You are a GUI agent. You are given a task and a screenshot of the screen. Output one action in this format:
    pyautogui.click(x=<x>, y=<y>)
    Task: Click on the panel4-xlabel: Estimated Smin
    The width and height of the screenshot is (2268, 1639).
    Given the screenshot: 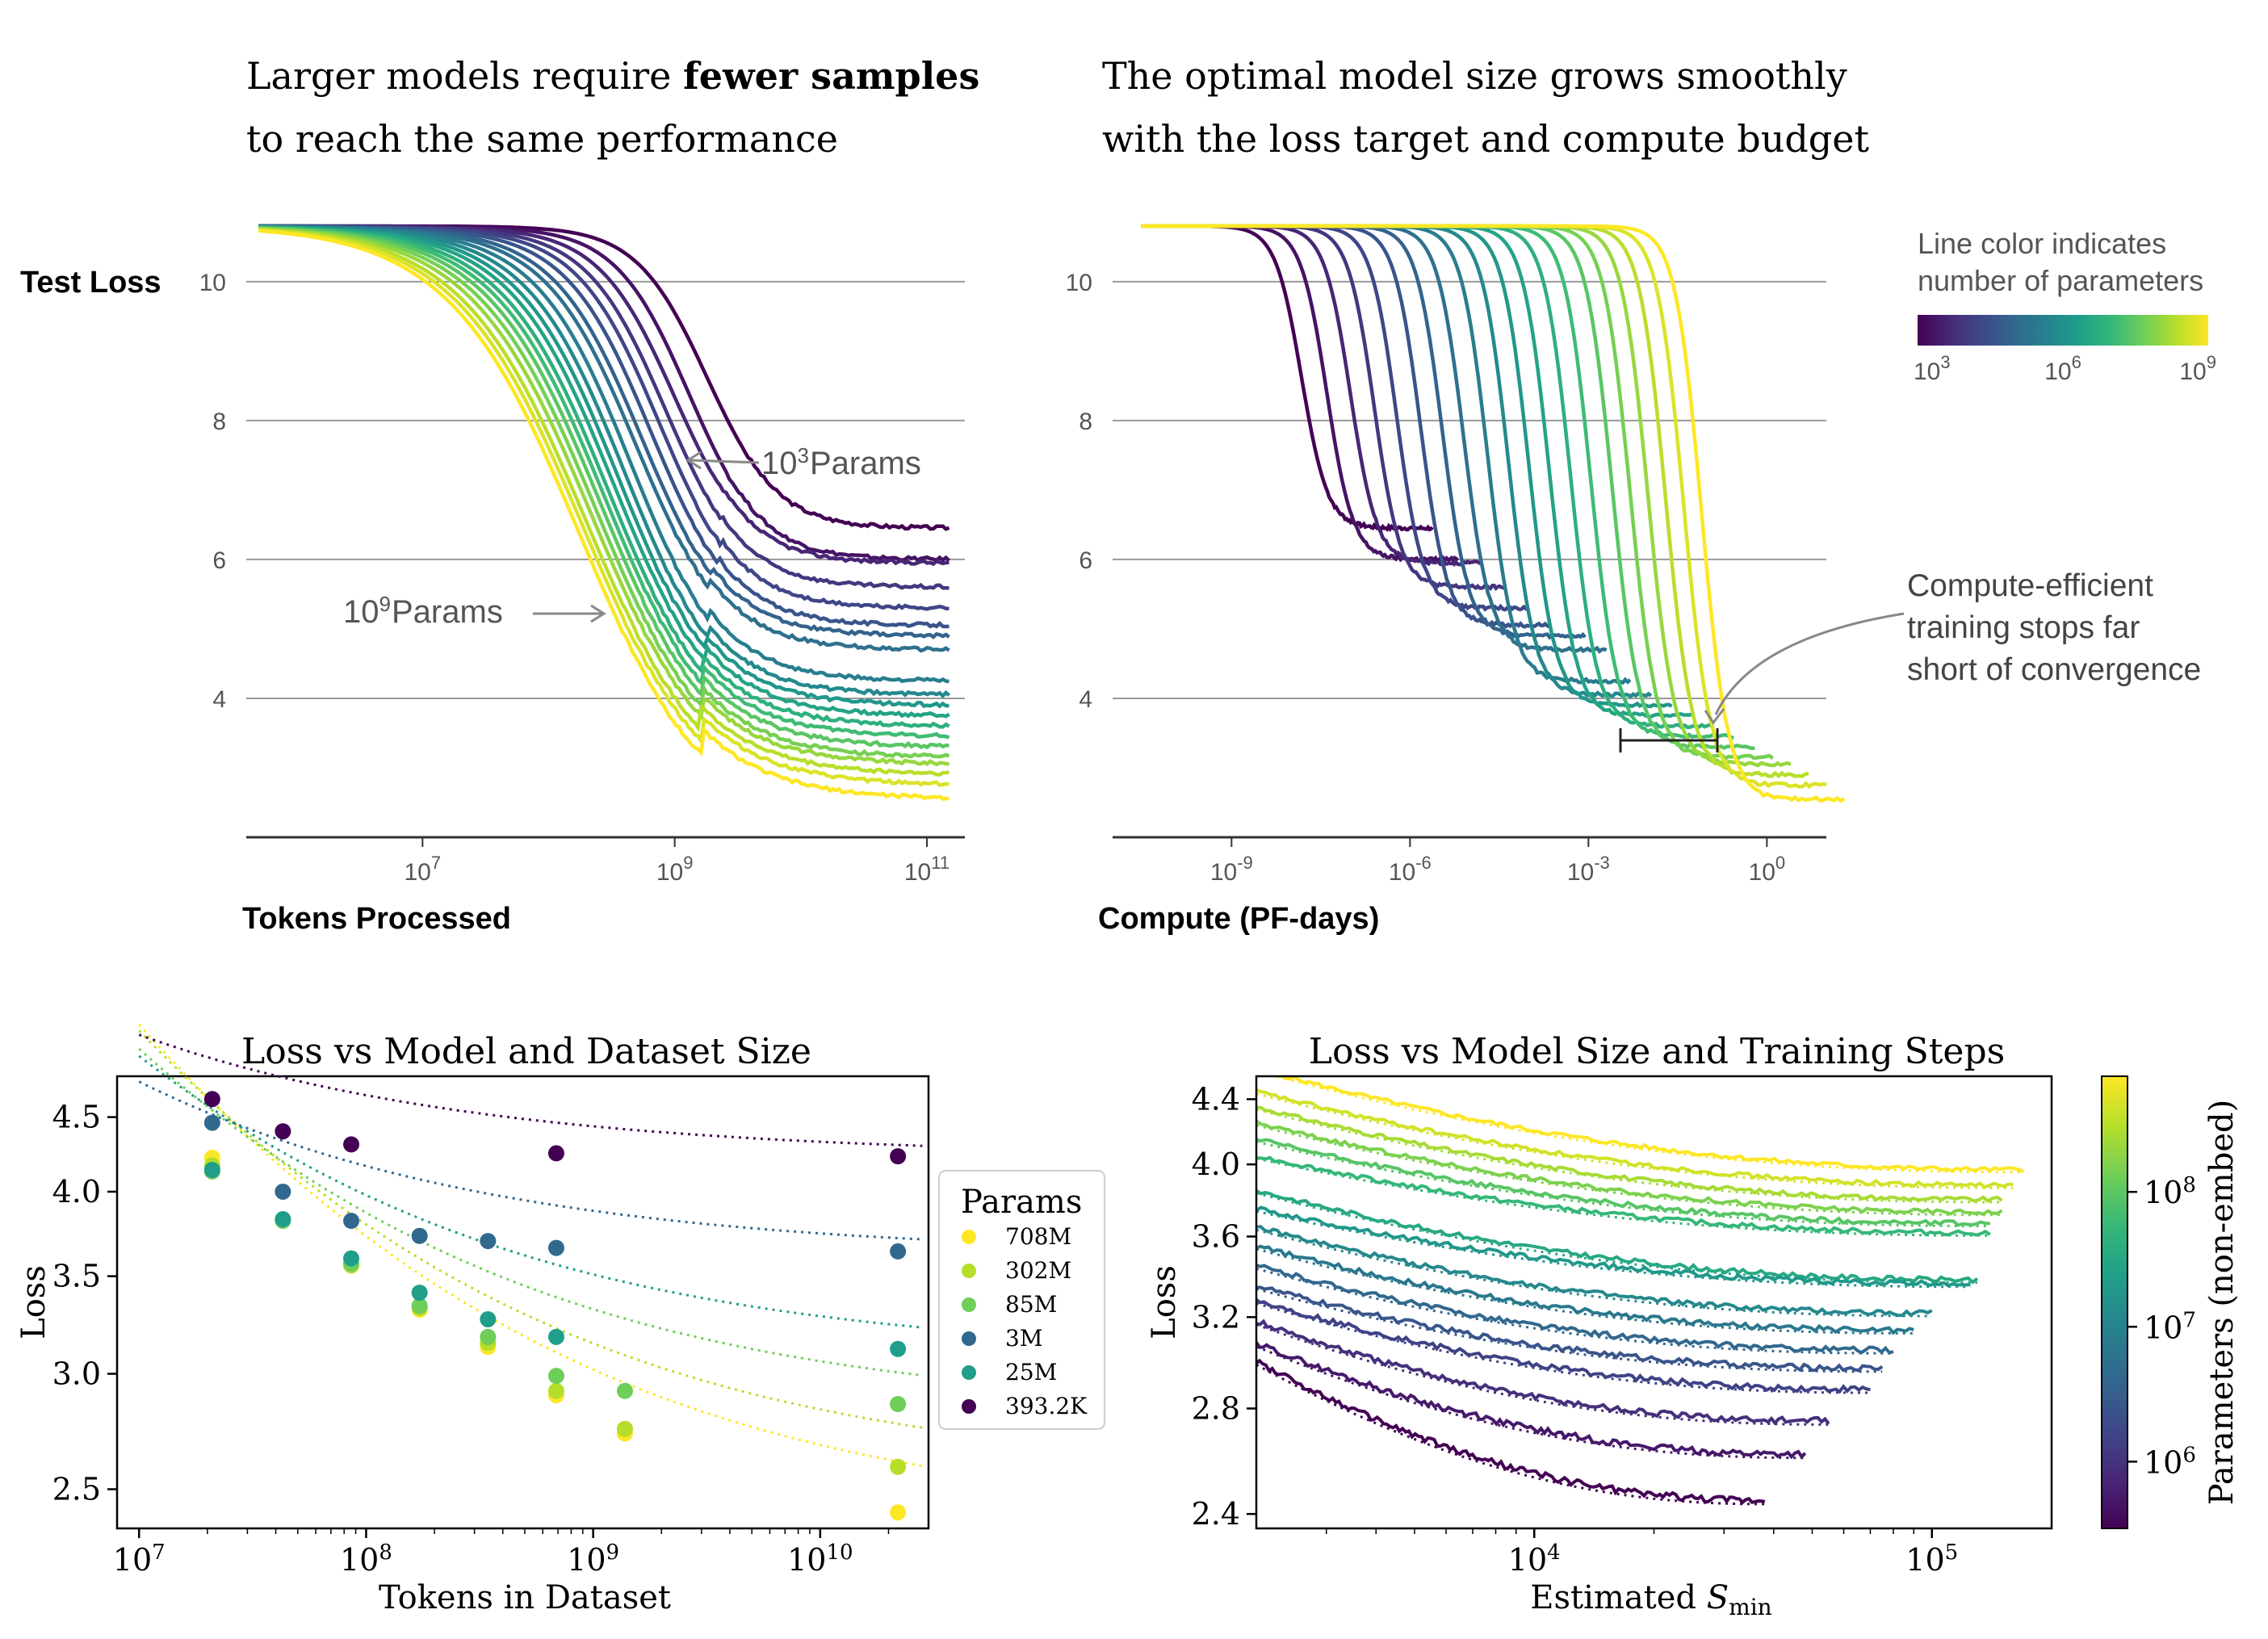 What is the action you would take?
    pyautogui.click(x=1650, y=1599)
    